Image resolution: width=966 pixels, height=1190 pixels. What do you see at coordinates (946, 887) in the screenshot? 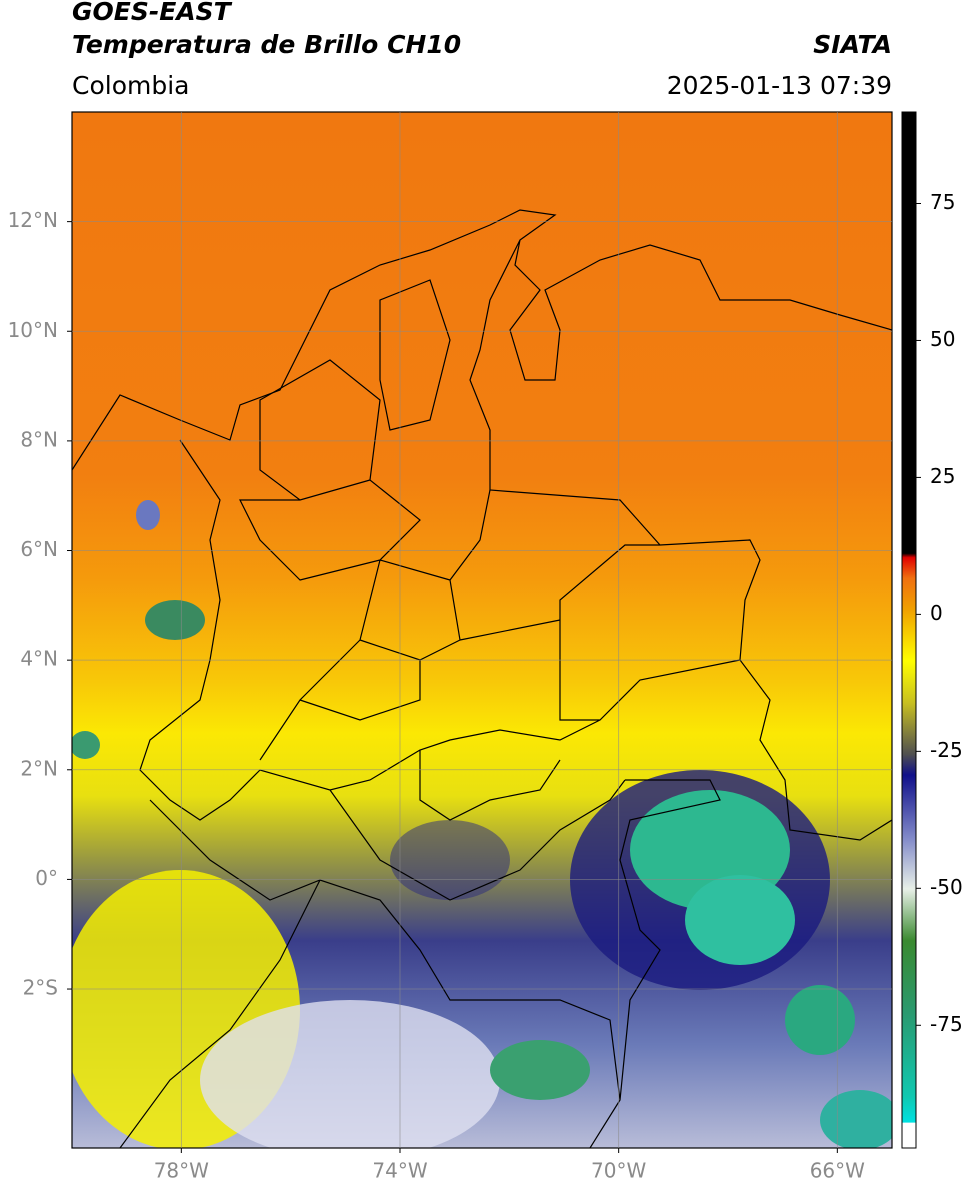
I see `colorbar-tick-label: -50` at bounding box center [946, 887].